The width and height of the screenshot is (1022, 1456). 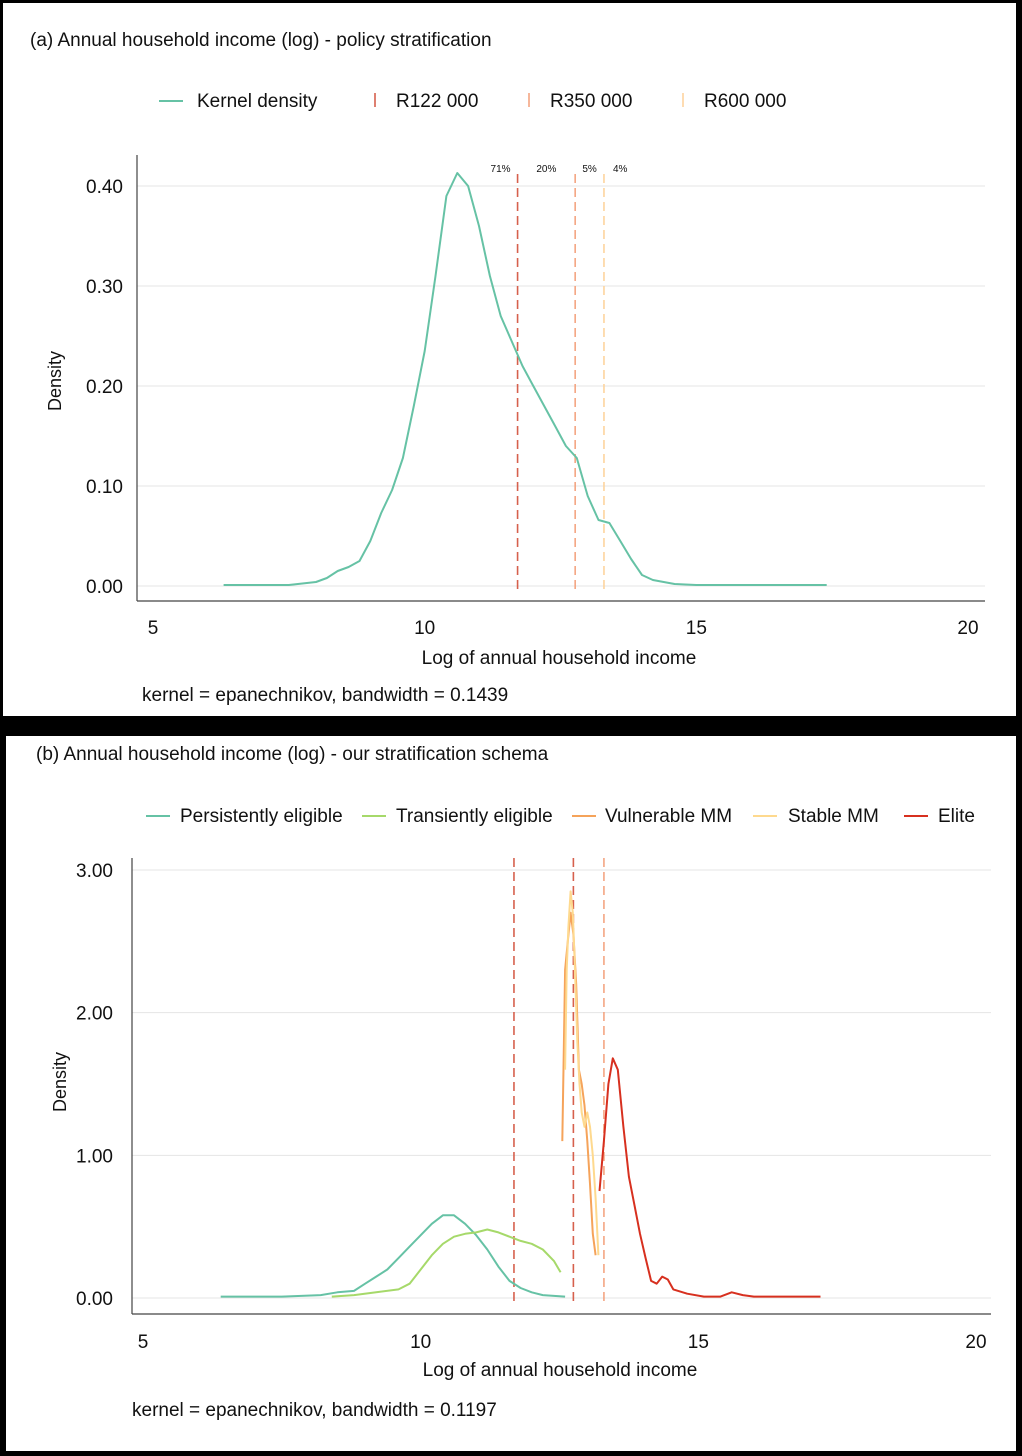 What do you see at coordinates (956, 816) in the screenshot?
I see `chart-b-legend-label: Elite` at bounding box center [956, 816].